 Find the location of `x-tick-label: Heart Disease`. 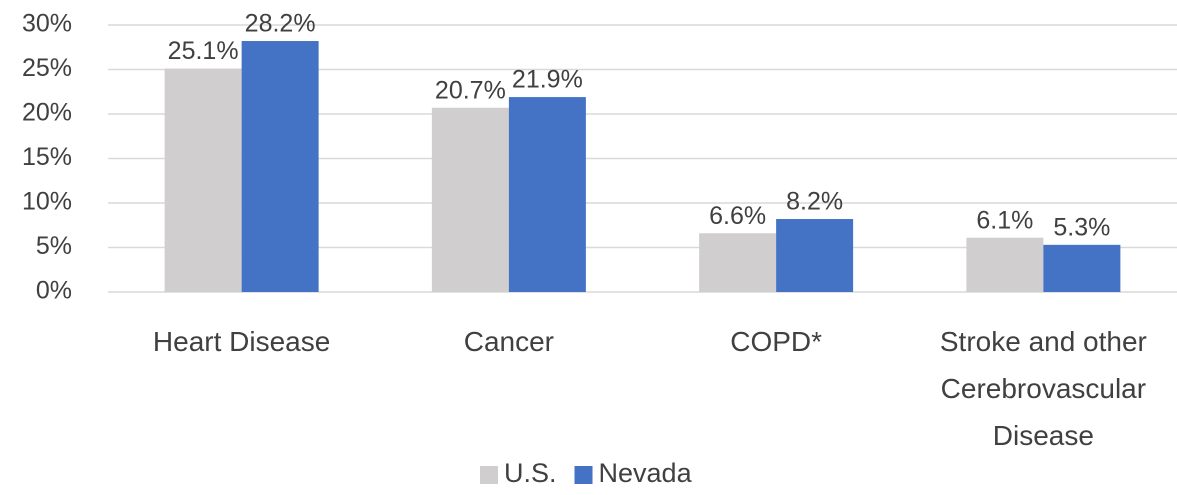

x-tick-label: Heart Disease is located at coordinates (241, 341).